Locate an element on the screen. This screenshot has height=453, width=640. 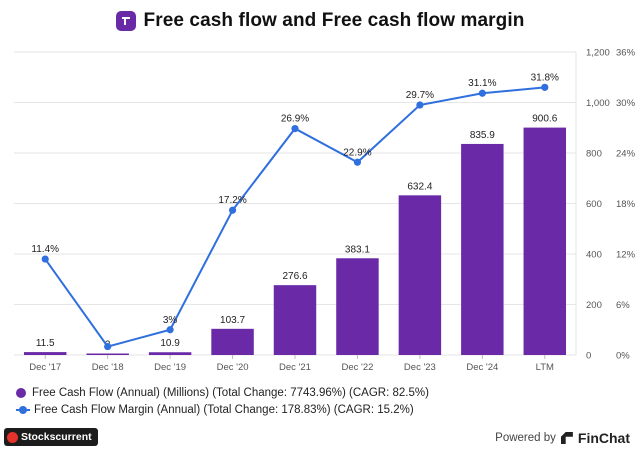
margin-value-label: 26.9% is located at coordinates (295, 119).